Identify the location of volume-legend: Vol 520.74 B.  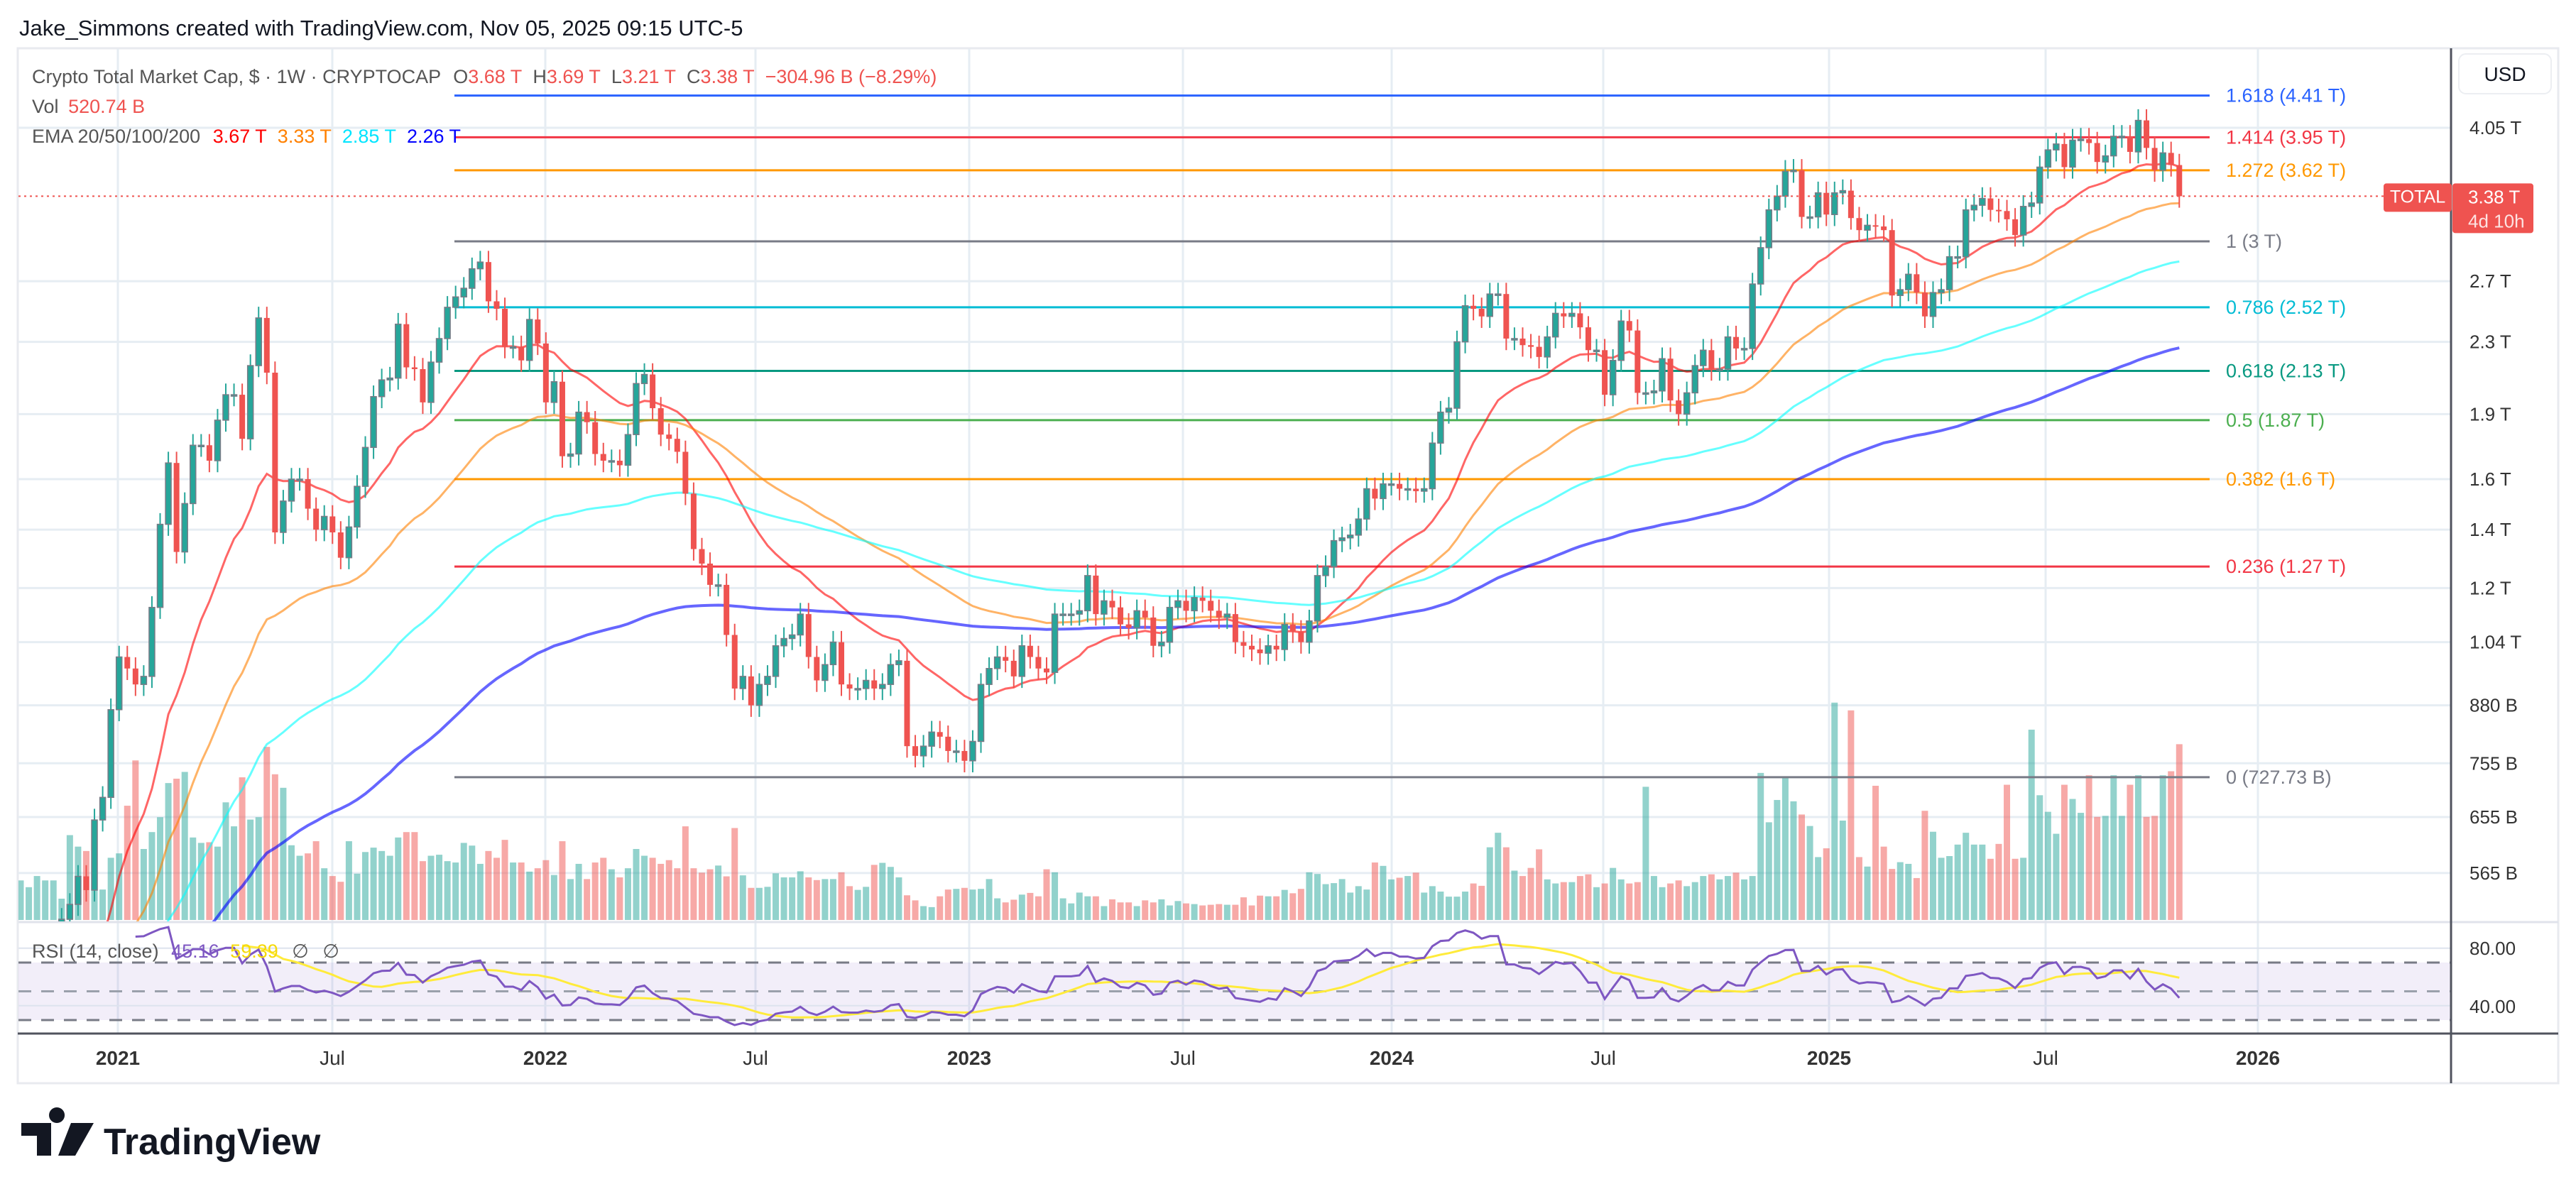
(88, 107).